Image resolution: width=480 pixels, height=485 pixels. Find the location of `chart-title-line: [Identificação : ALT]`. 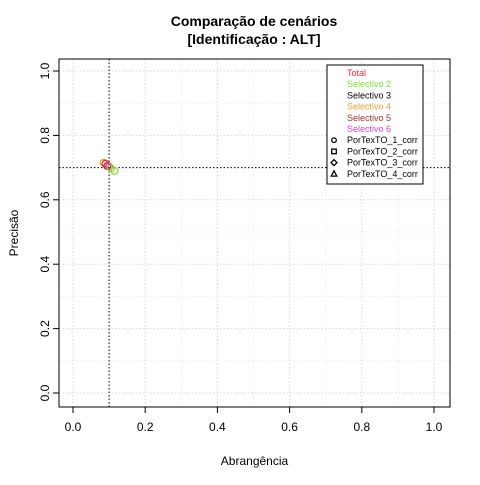

chart-title-line: [Identificação : ALT] is located at coordinates (254, 39).